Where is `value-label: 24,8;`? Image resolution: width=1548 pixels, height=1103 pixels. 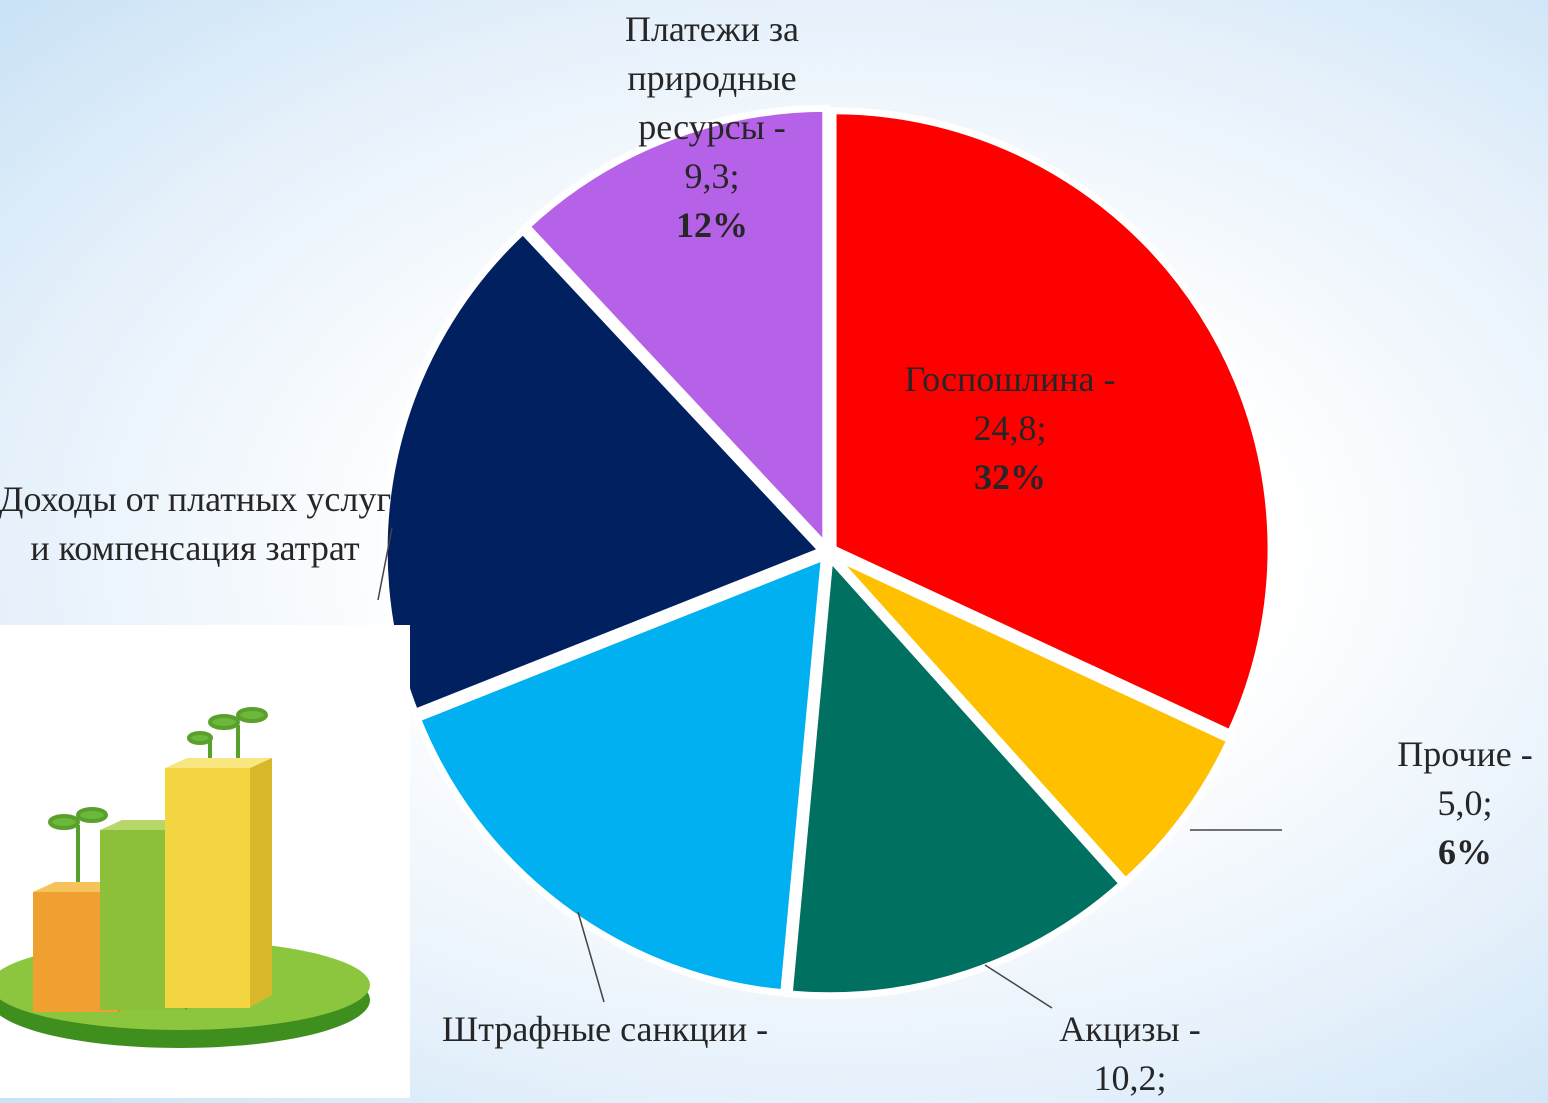 value-label: 24,8; is located at coordinates (1010, 428).